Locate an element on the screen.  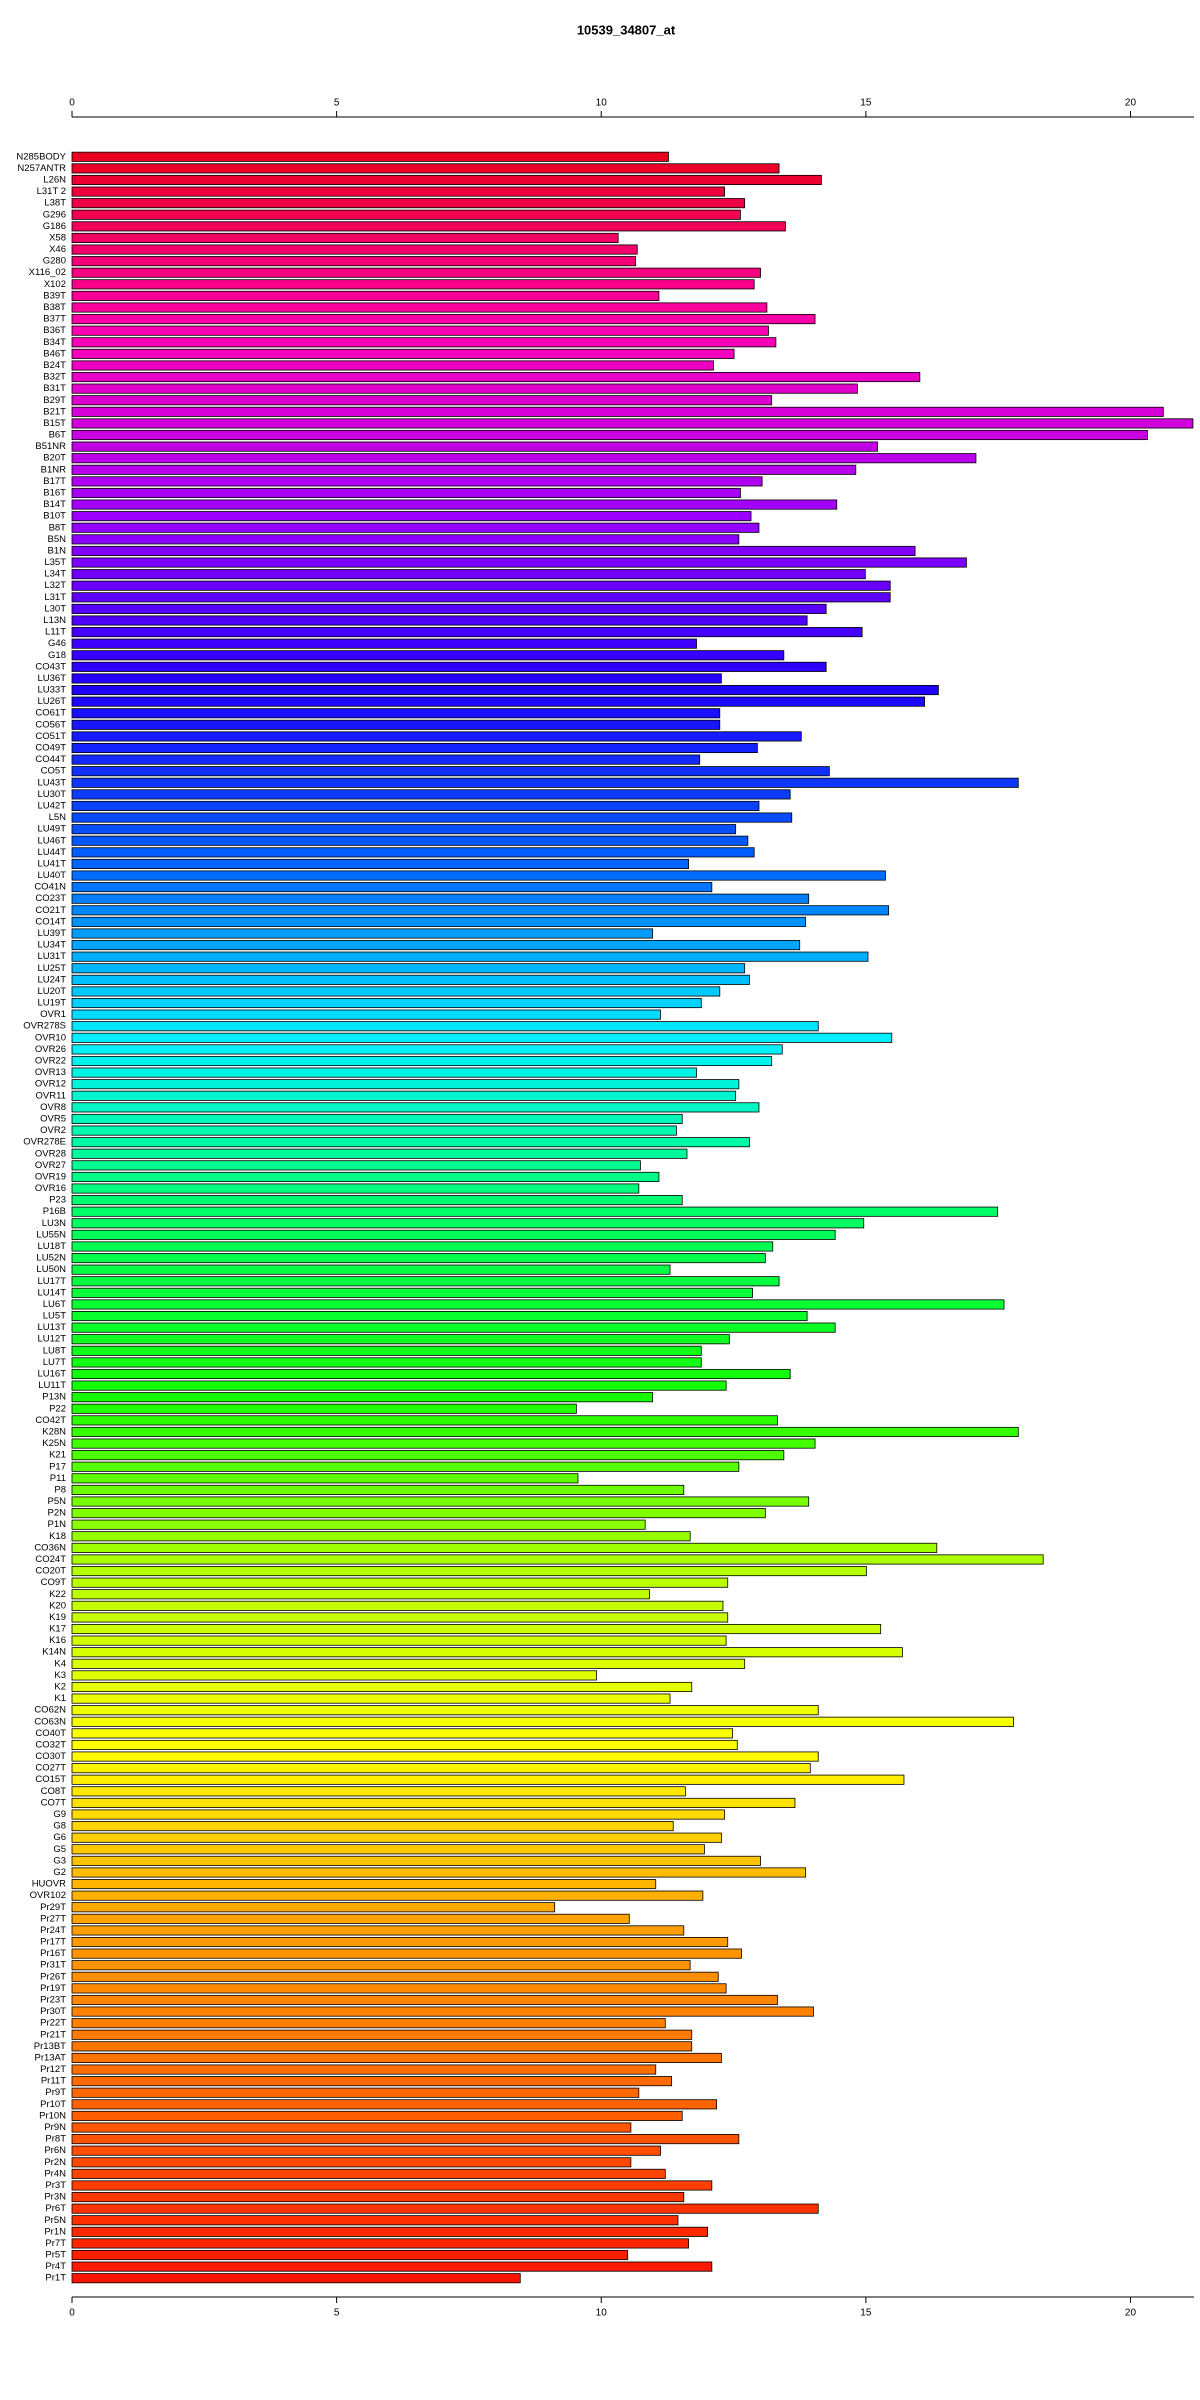
category-label: LU8T is located at coordinates (54, 1350).